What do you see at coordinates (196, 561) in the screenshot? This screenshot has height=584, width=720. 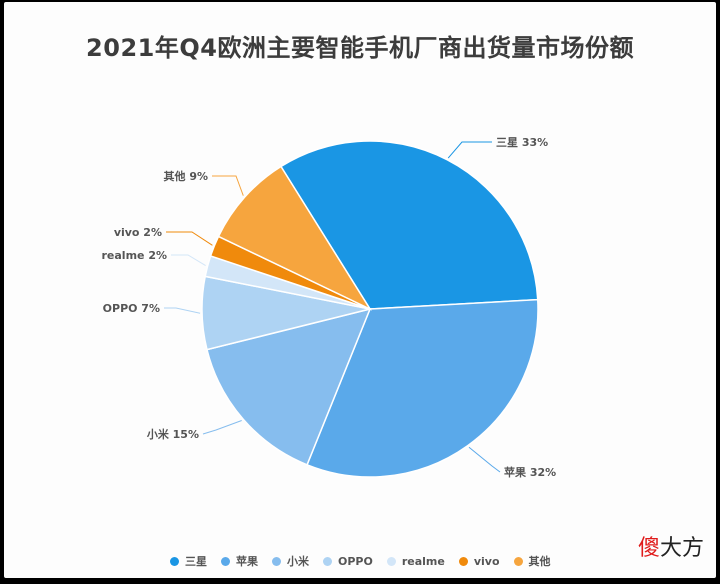 I see `legend-label-0: 三星` at bounding box center [196, 561].